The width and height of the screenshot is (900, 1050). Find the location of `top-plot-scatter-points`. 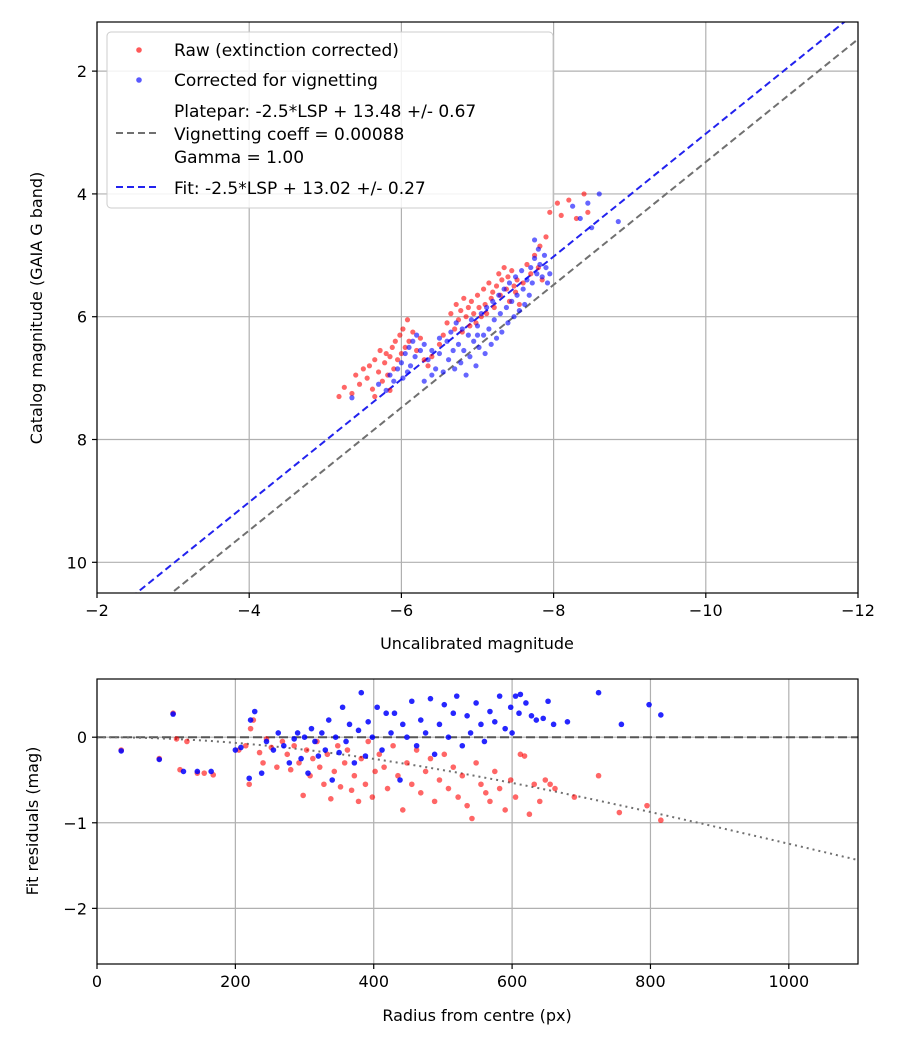

top-plot-scatter-points is located at coordinates (478, 296).